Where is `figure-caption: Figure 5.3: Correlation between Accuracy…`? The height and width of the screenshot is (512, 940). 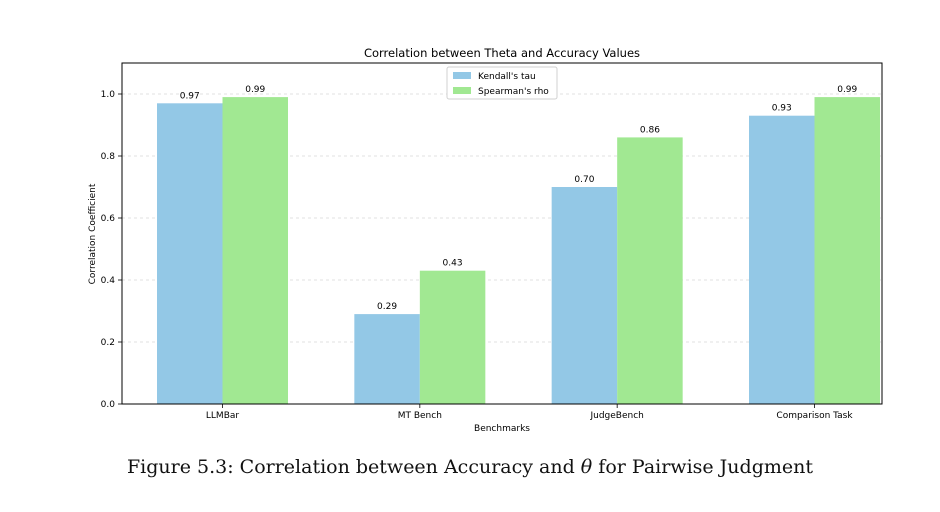
figure-caption: Figure 5.3: Correlation between Accuracy… is located at coordinates (470, 467).